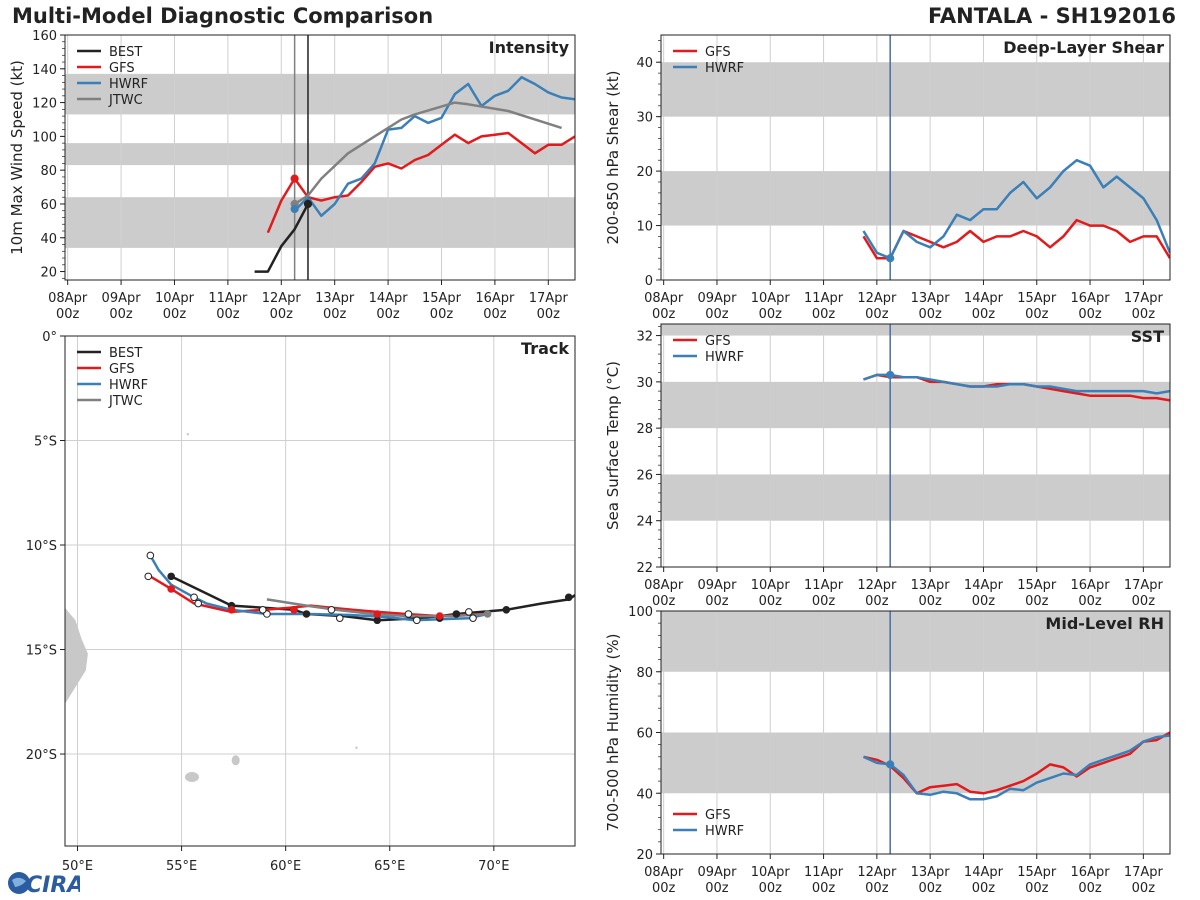 The width and height of the screenshot is (1200, 900). Describe the element at coordinates (493, 866) in the screenshot. I see `track-xtick-label: 70°E` at that location.